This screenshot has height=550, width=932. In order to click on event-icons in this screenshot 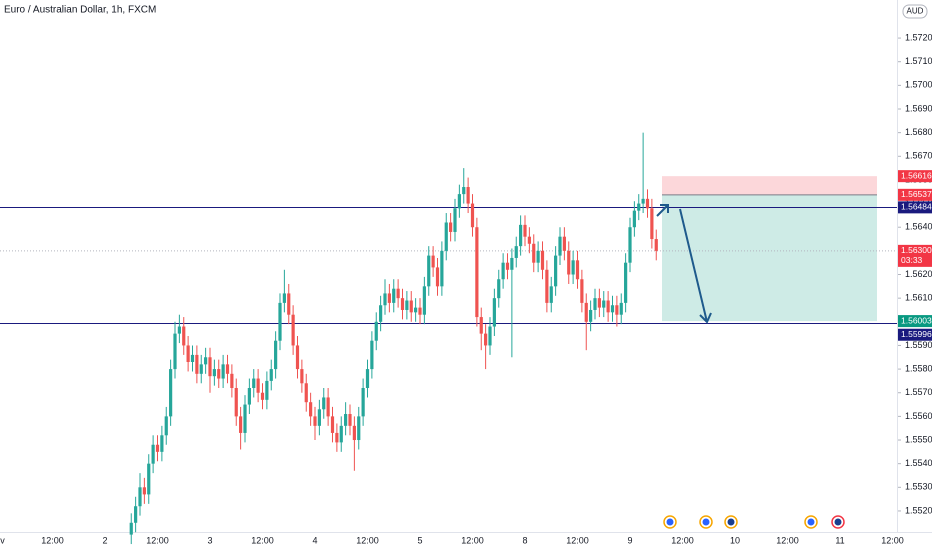, I will do `click(754, 522)`.